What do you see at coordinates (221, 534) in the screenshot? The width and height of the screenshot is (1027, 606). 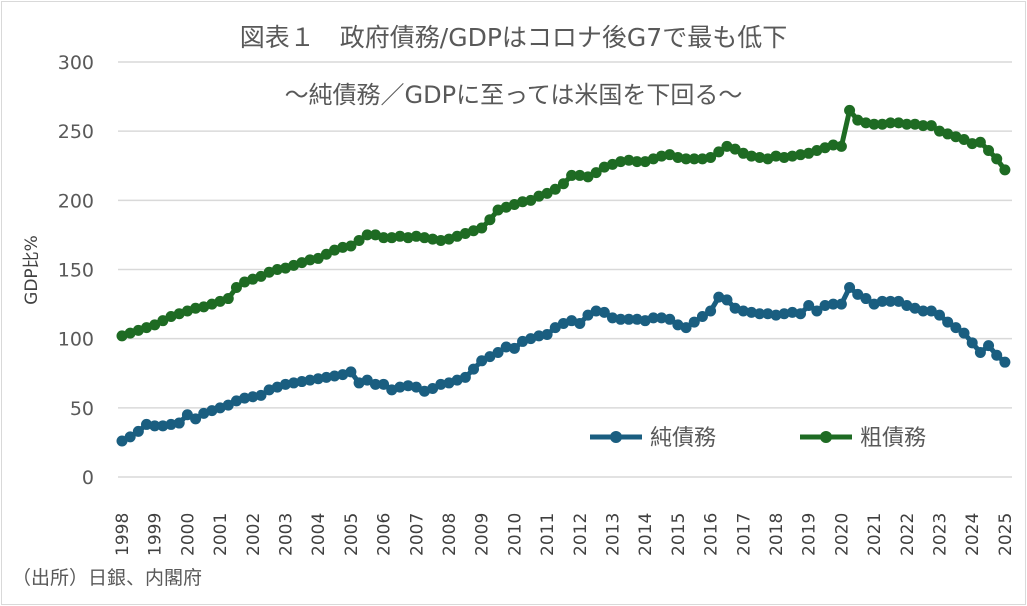 I see `x-tick-label: 2001` at bounding box center [221, 534].